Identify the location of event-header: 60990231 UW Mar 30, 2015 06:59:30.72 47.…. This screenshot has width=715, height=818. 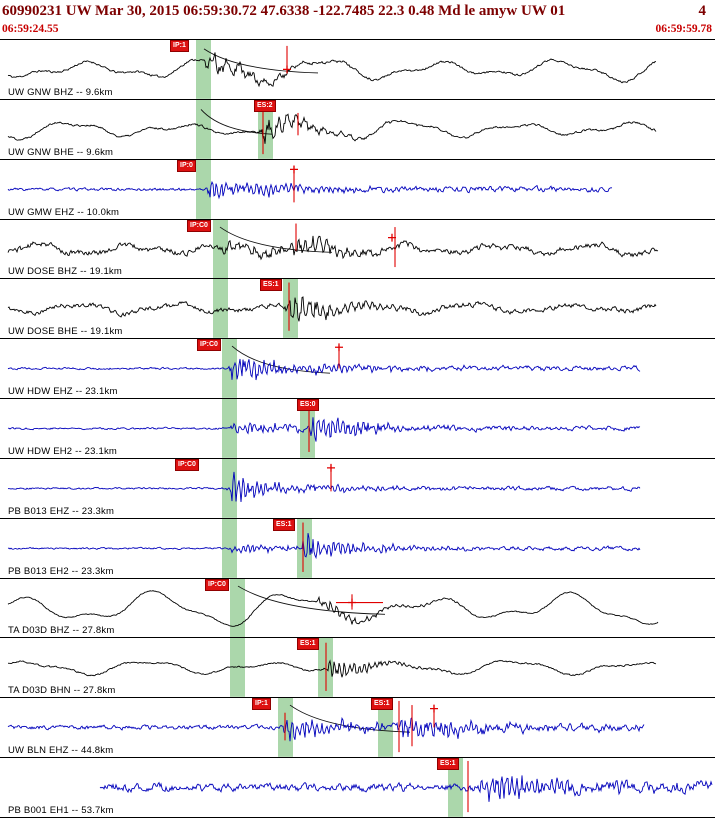
(357, 11).